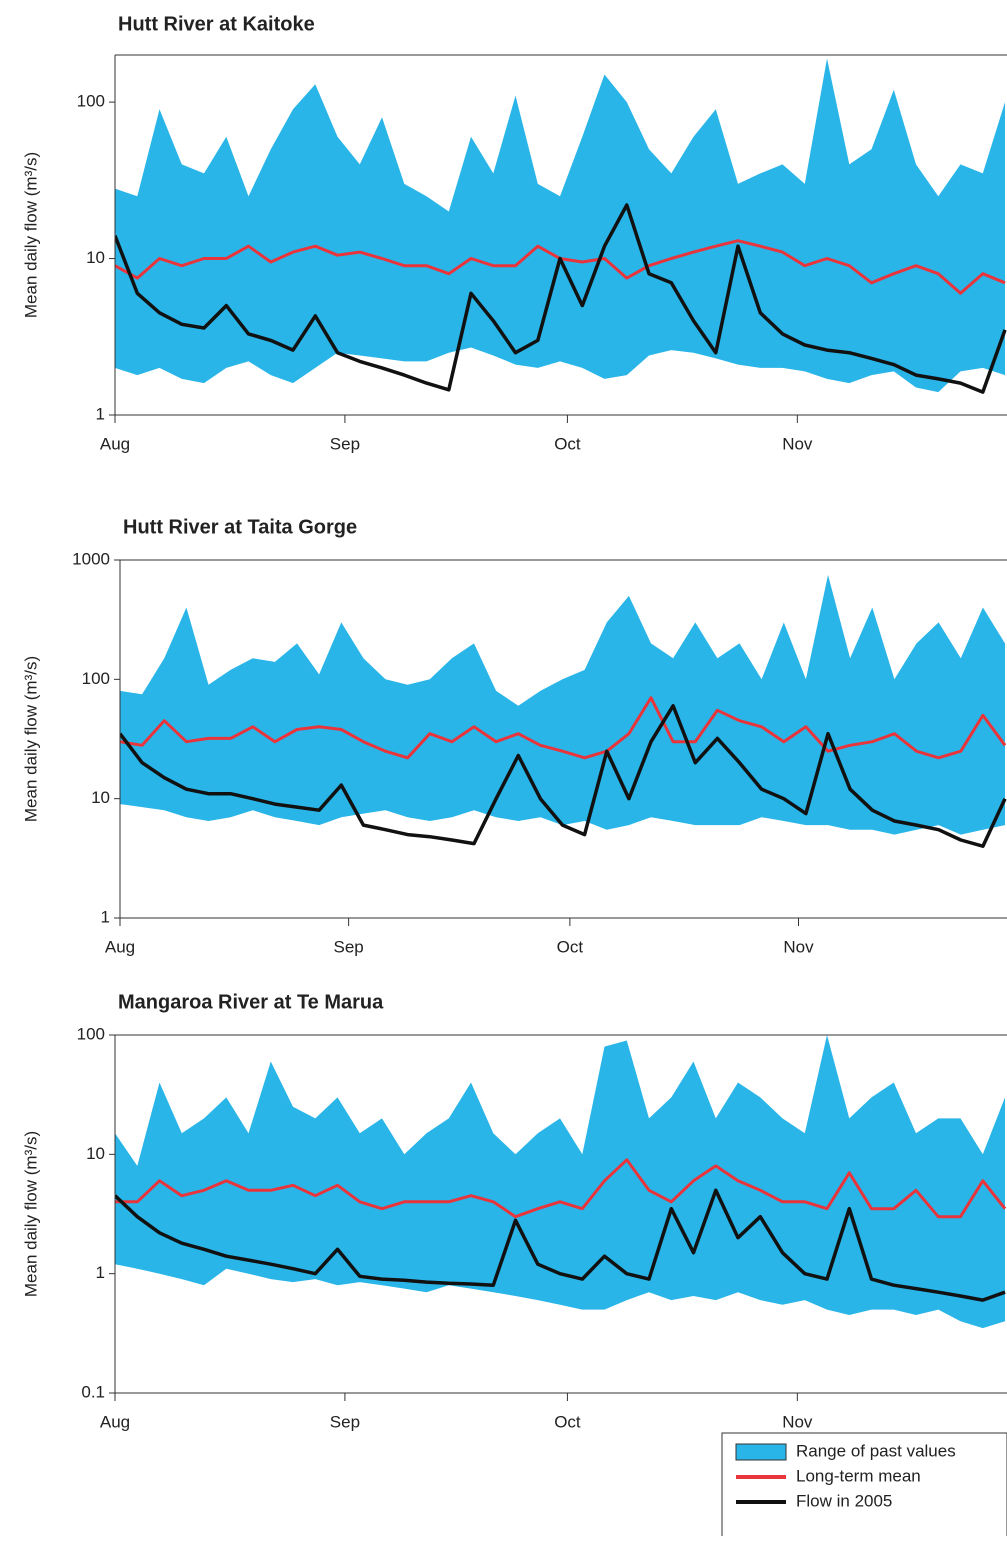 The image size is (1007, 1541). Describe the element at coordinates (761, 1452) in the screenshot. I see `legend-swatch` at that location.